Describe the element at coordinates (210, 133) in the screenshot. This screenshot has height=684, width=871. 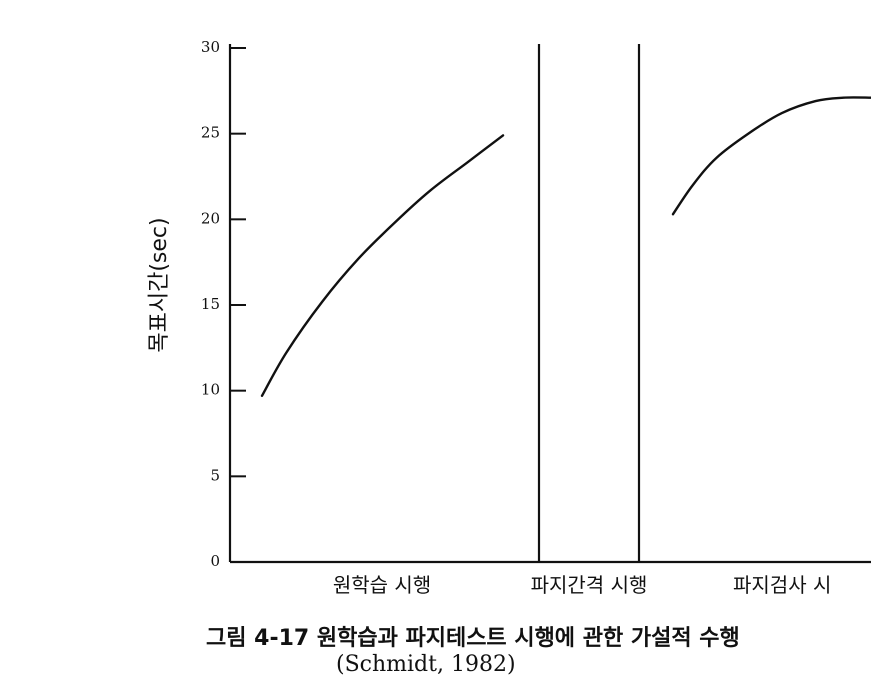
I see `y-tick-label: 25` at that location.